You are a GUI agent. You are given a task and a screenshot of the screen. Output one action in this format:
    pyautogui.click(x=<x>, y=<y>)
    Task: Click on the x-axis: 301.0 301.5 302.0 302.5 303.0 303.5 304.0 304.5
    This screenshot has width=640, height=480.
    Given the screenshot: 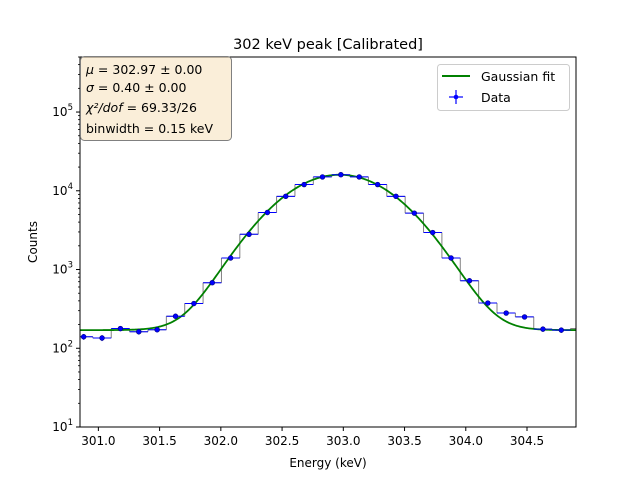 What is the action you would take?
    pyautogui.click(x=312, y=437)
    